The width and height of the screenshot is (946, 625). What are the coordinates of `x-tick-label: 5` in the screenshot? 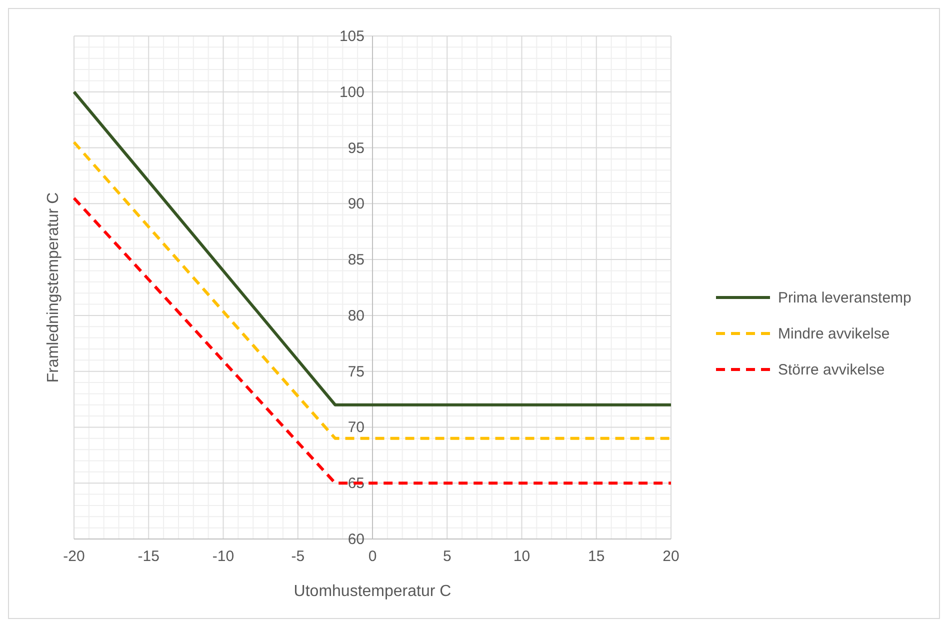 It's located at (447, 556).